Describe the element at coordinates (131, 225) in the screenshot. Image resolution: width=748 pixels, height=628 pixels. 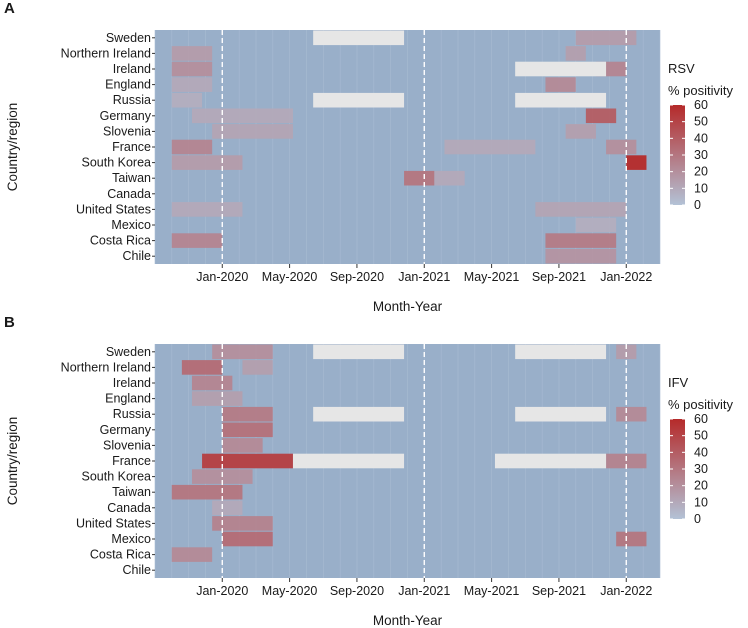
I see `country-label: Mexico` at that location.